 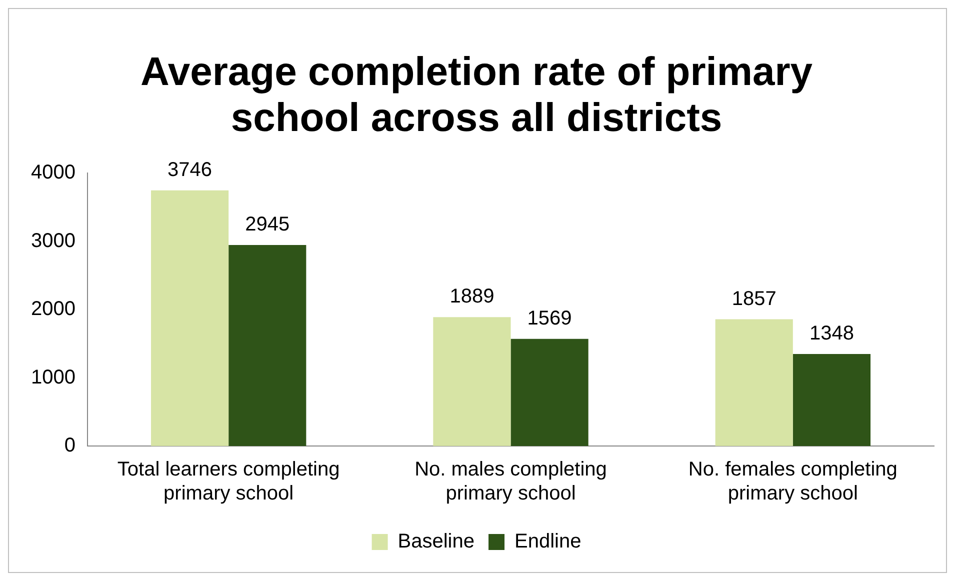 I want to click on legend-label: Endline, so click(x=548, y=541).